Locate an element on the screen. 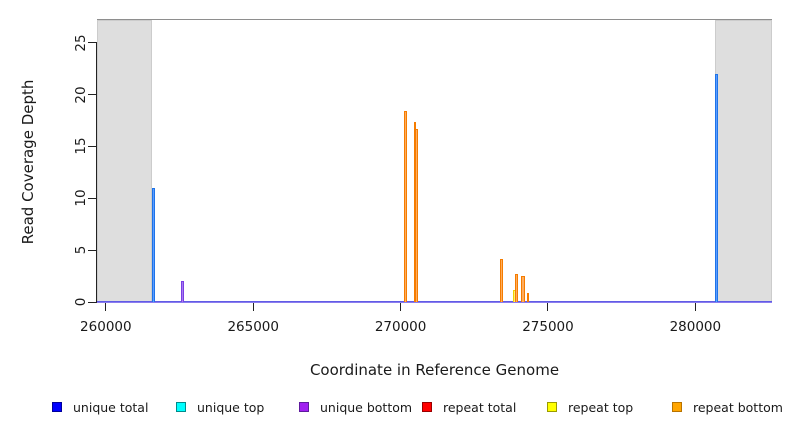  legend-item-unique-bottom: unique bottom is located at coordinates (355, 407).